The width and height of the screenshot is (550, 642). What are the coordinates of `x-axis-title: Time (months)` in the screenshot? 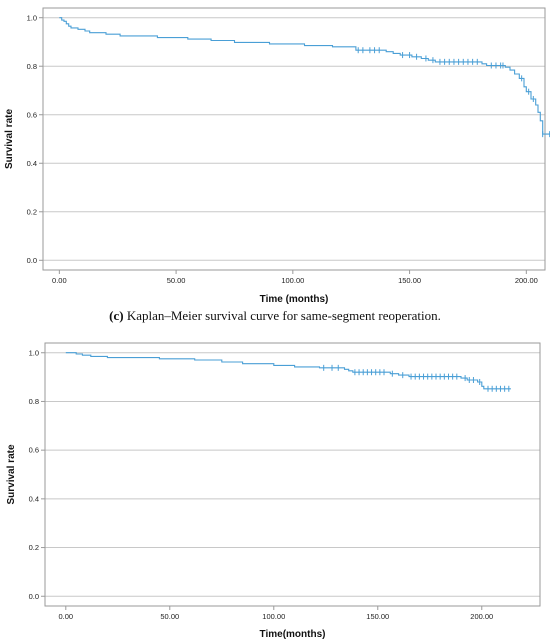 It's located at (294, 299).